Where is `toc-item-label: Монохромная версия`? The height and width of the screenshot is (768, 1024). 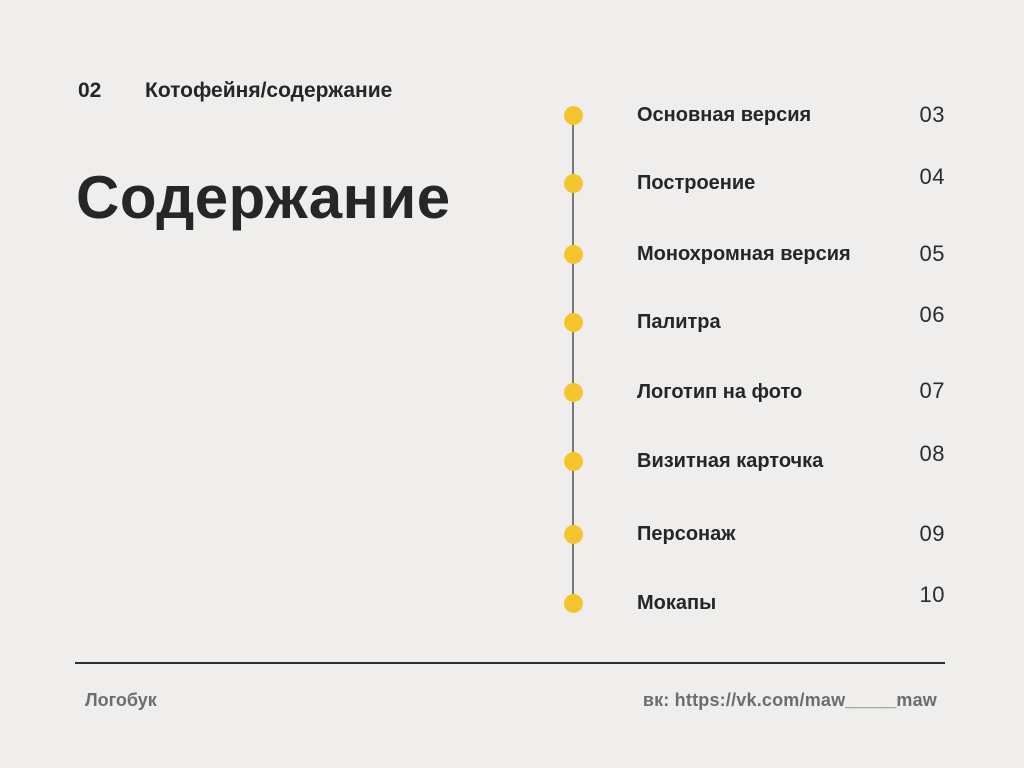
toc-item-label: Монохромная версия is located at coordinates (744, 253).